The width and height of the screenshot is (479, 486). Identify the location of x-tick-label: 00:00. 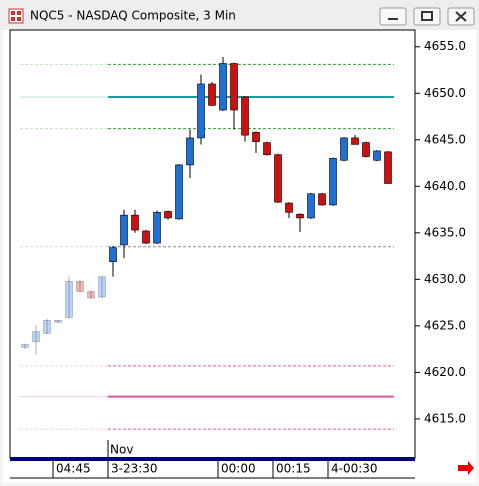
(238, 469).